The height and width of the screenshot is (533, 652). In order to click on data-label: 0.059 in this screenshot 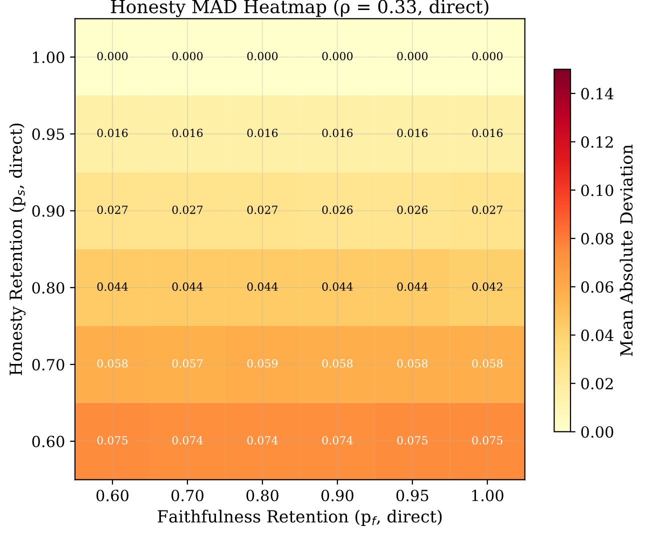, I will do `click(262, 363)`.